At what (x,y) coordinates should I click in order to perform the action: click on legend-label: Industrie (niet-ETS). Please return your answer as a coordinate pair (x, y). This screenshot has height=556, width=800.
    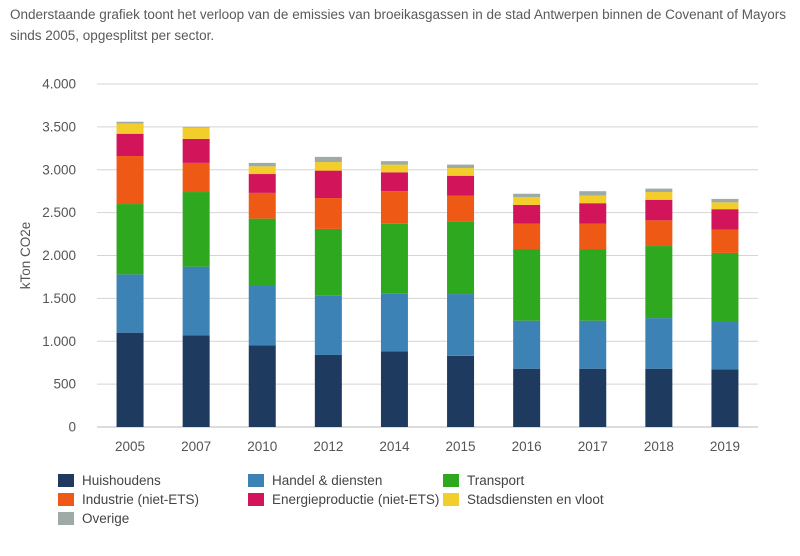
    Looking at the image, I should click on (141, 499).